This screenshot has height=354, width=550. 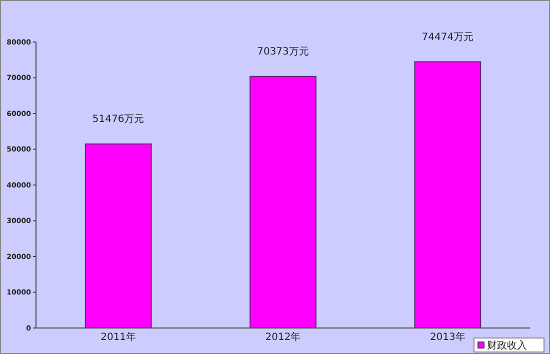 I want to click on legend-label: 财政收入, so click(x=507, y=346).